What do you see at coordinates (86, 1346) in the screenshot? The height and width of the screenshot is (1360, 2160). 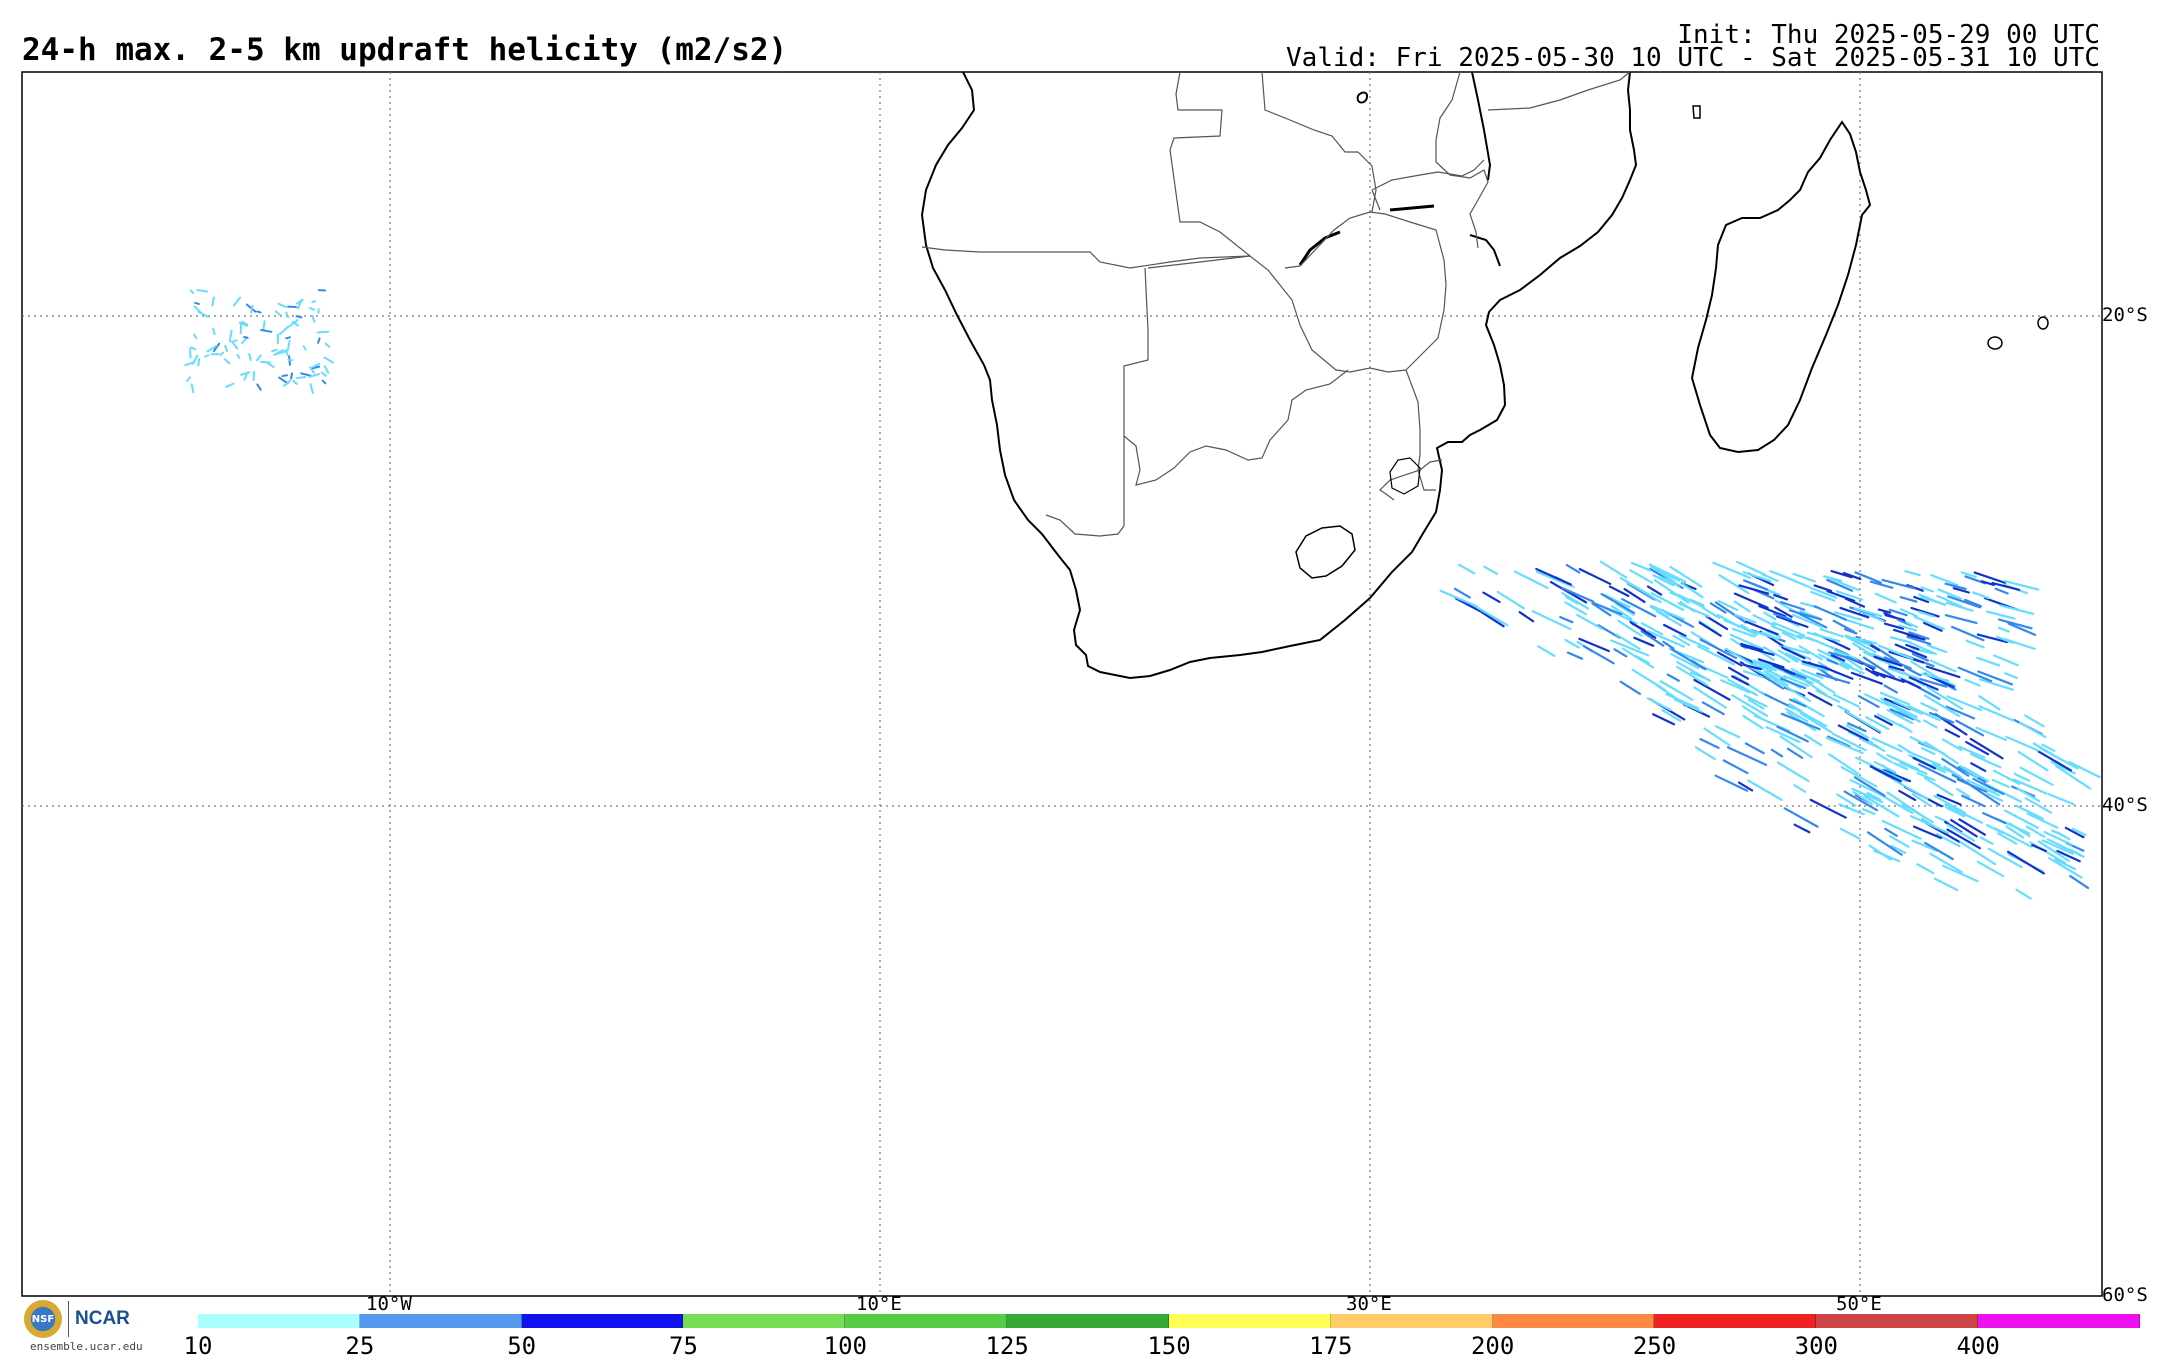 I see `ensemble-url: ensemble.ucar.edu` at bounding box center [86, 1346].